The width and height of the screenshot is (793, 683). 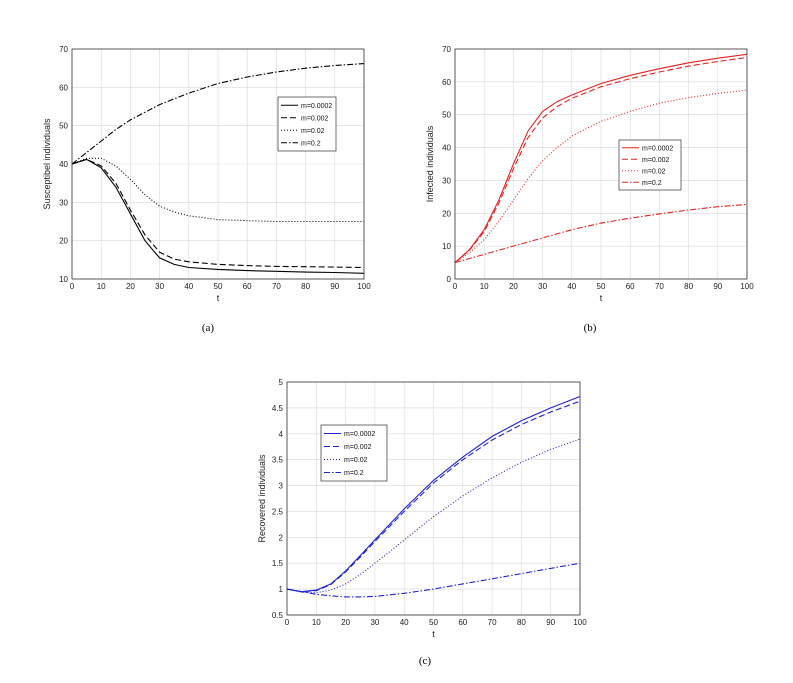 What do you see at coordinates (278, 408) in the screenshot?
I see `y-tick-label: 4.5` at bounding box center [278, 408].